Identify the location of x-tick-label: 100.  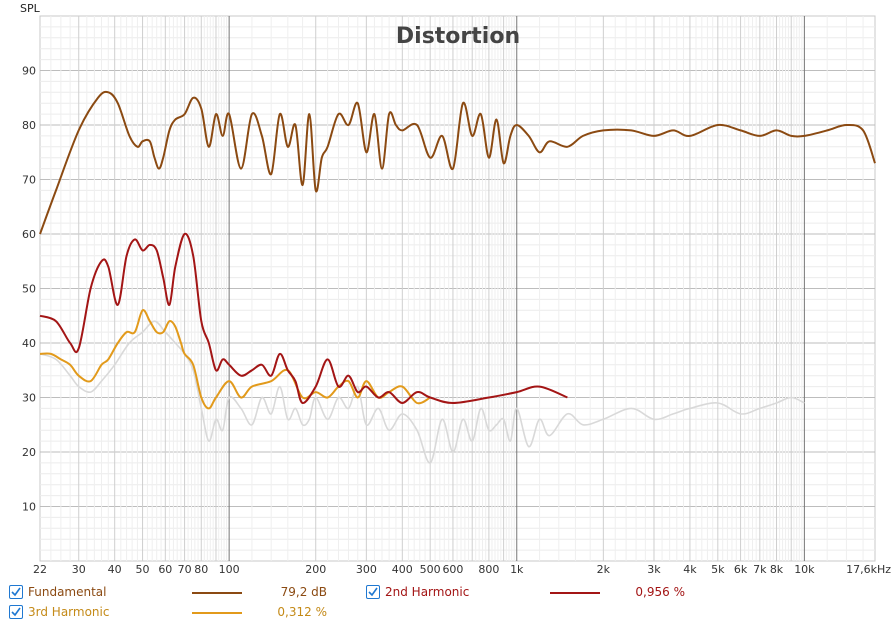
(229, 569).